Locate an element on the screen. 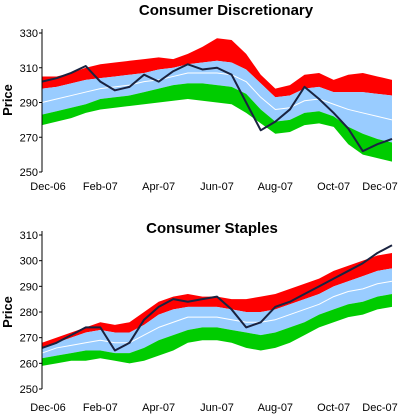 This screenshot has width=400, height=418. chart-title: Consumer Staples is located at coordinates (212, 228).